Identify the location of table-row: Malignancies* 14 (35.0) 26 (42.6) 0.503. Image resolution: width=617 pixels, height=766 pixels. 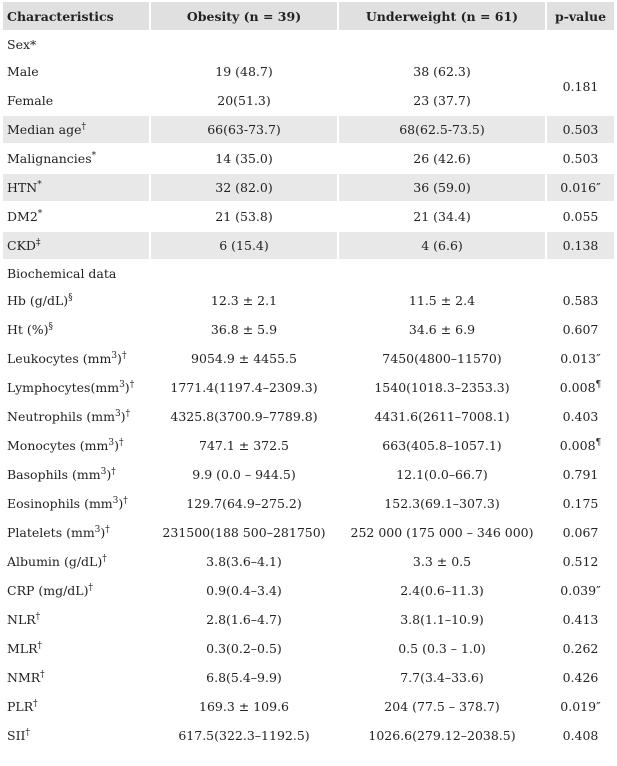
(308, 158).